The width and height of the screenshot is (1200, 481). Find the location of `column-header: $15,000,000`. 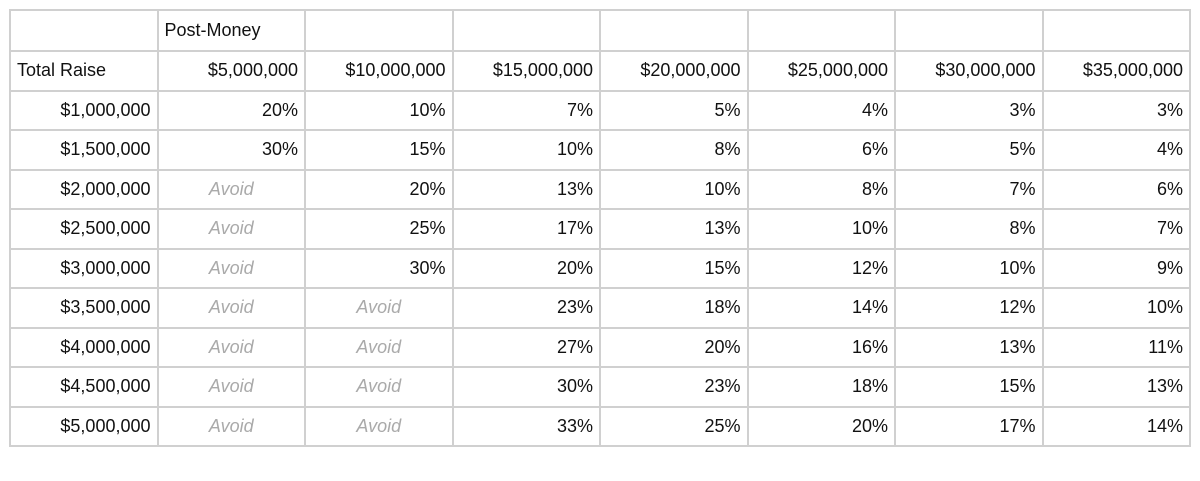

column-header: $15,000,000 is located at coordinates (526, 71).